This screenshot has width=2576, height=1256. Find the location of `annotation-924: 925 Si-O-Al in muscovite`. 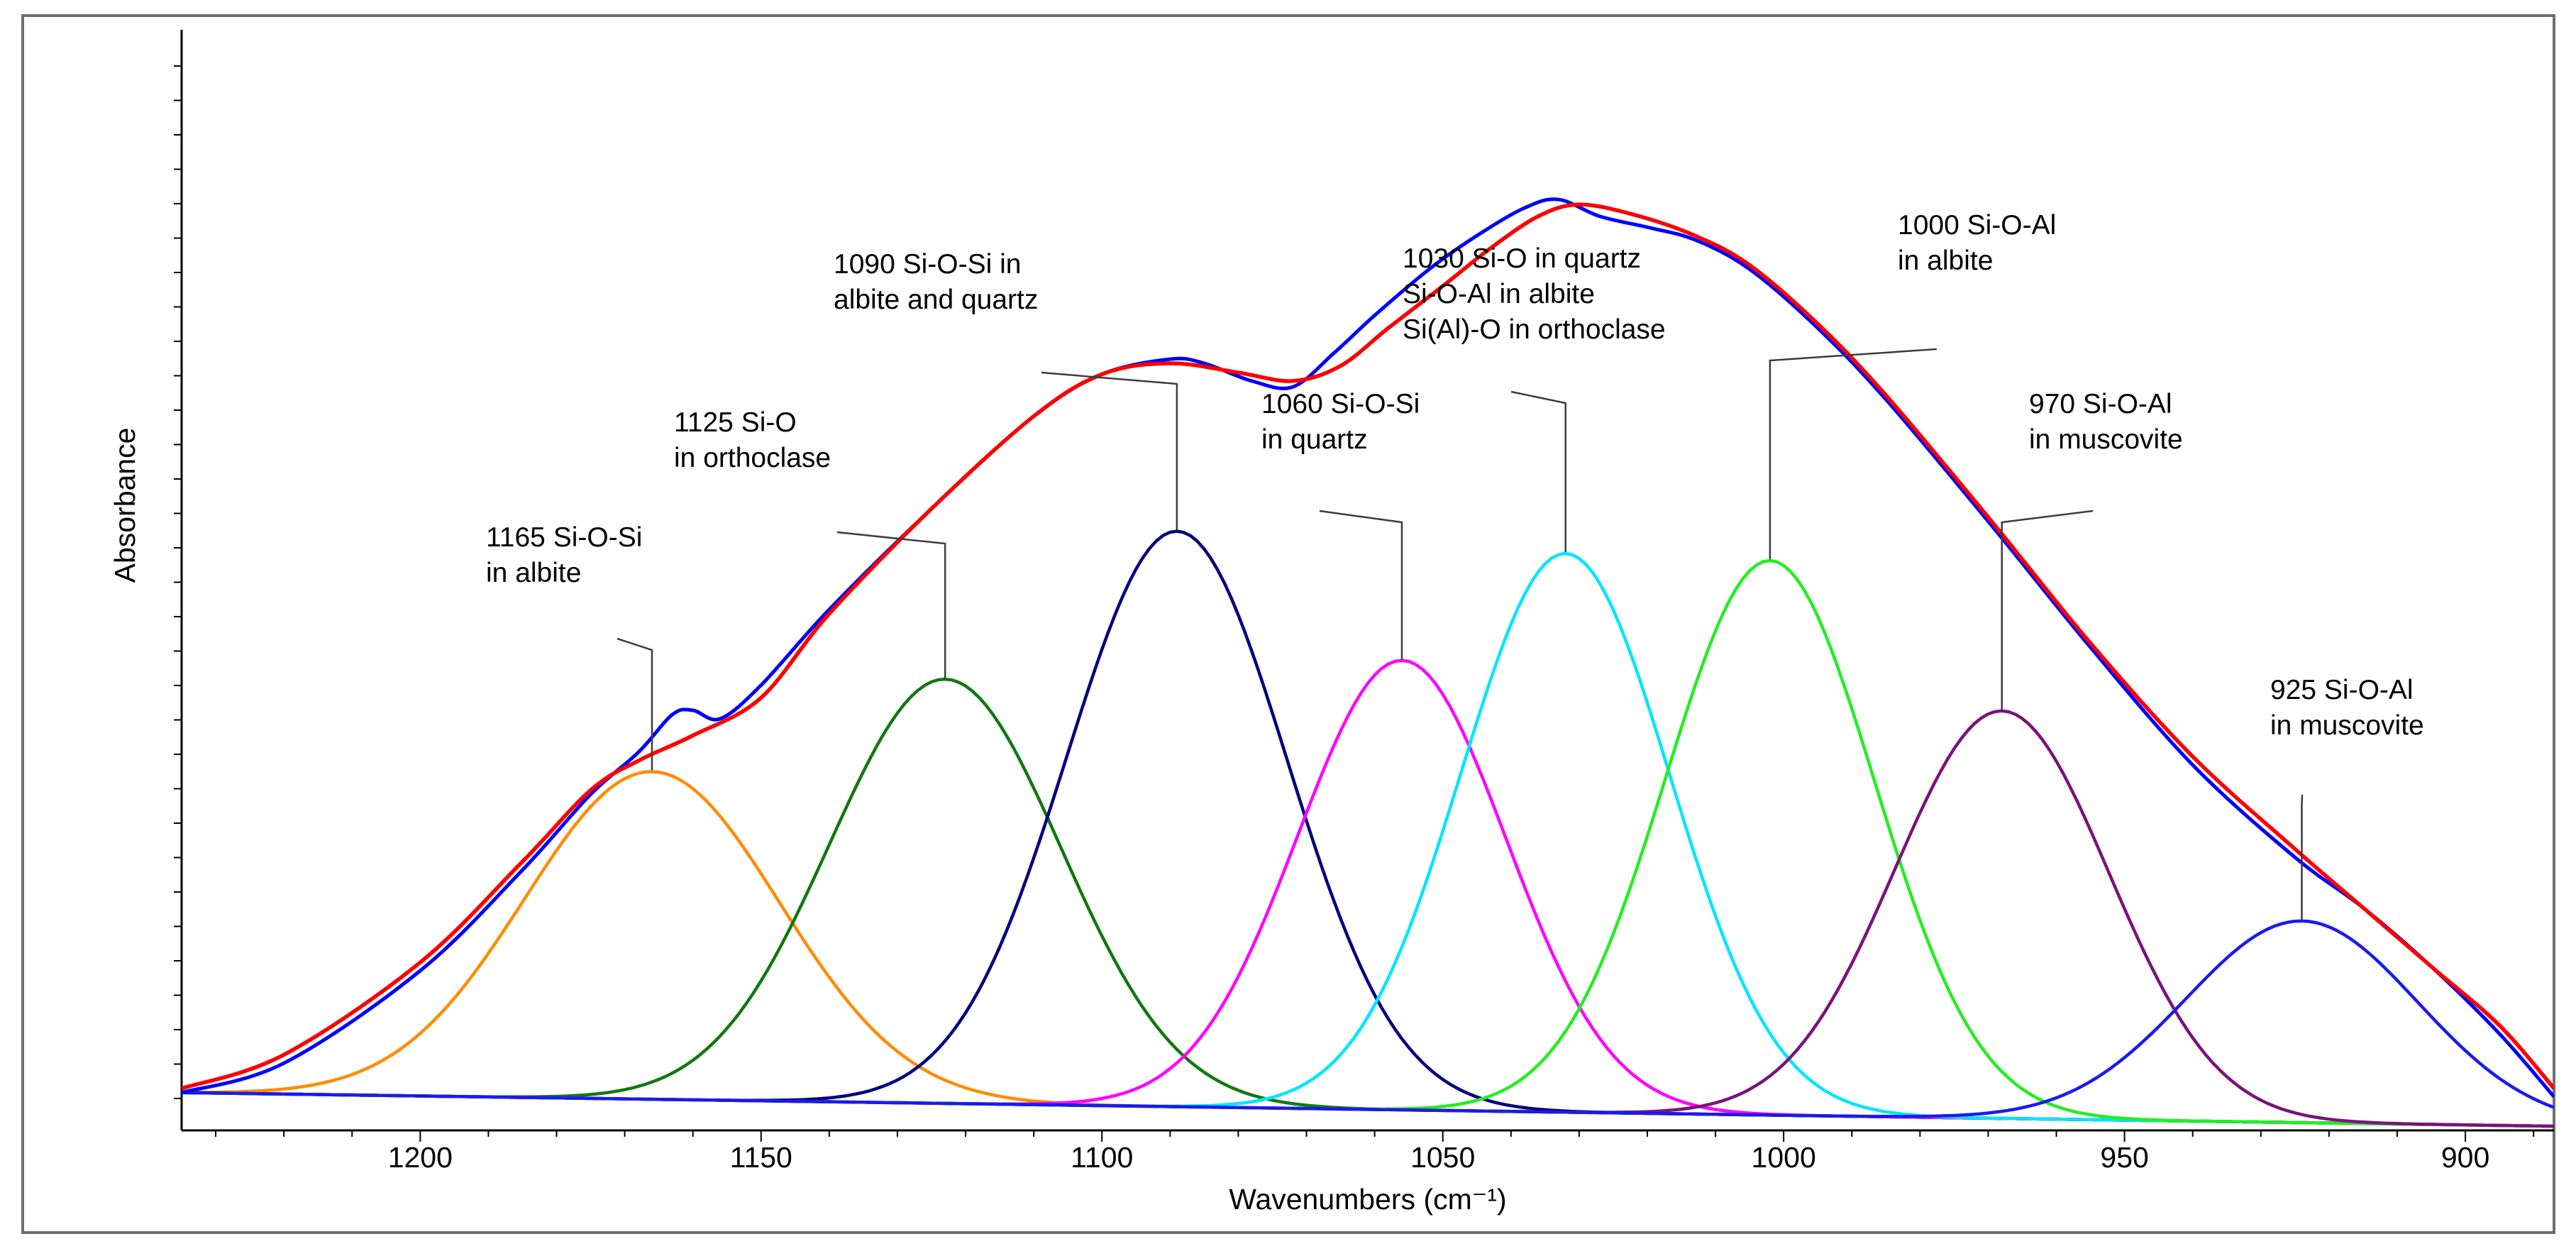

annotation-924: 925 Si-O-Al in muscovite is located at coordinates (2347, 797).